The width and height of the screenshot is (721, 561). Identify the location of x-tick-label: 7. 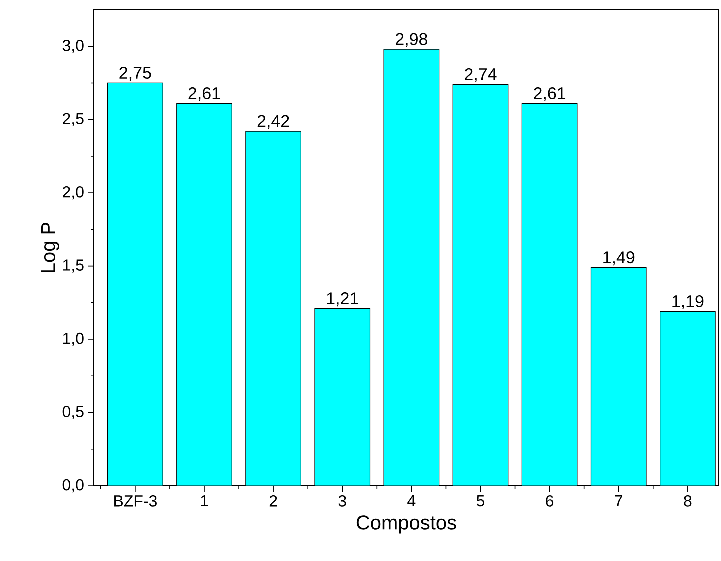
(619, 501).